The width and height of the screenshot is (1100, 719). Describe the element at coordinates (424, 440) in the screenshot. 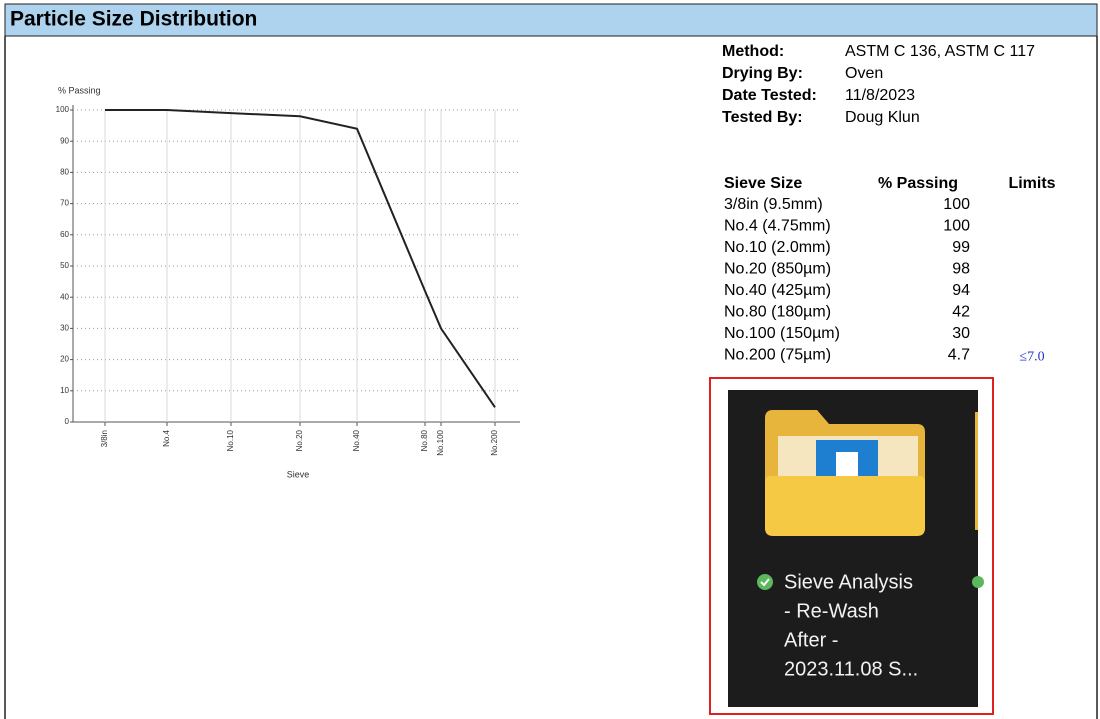

I see `x-tick-label: No.80` at that location.